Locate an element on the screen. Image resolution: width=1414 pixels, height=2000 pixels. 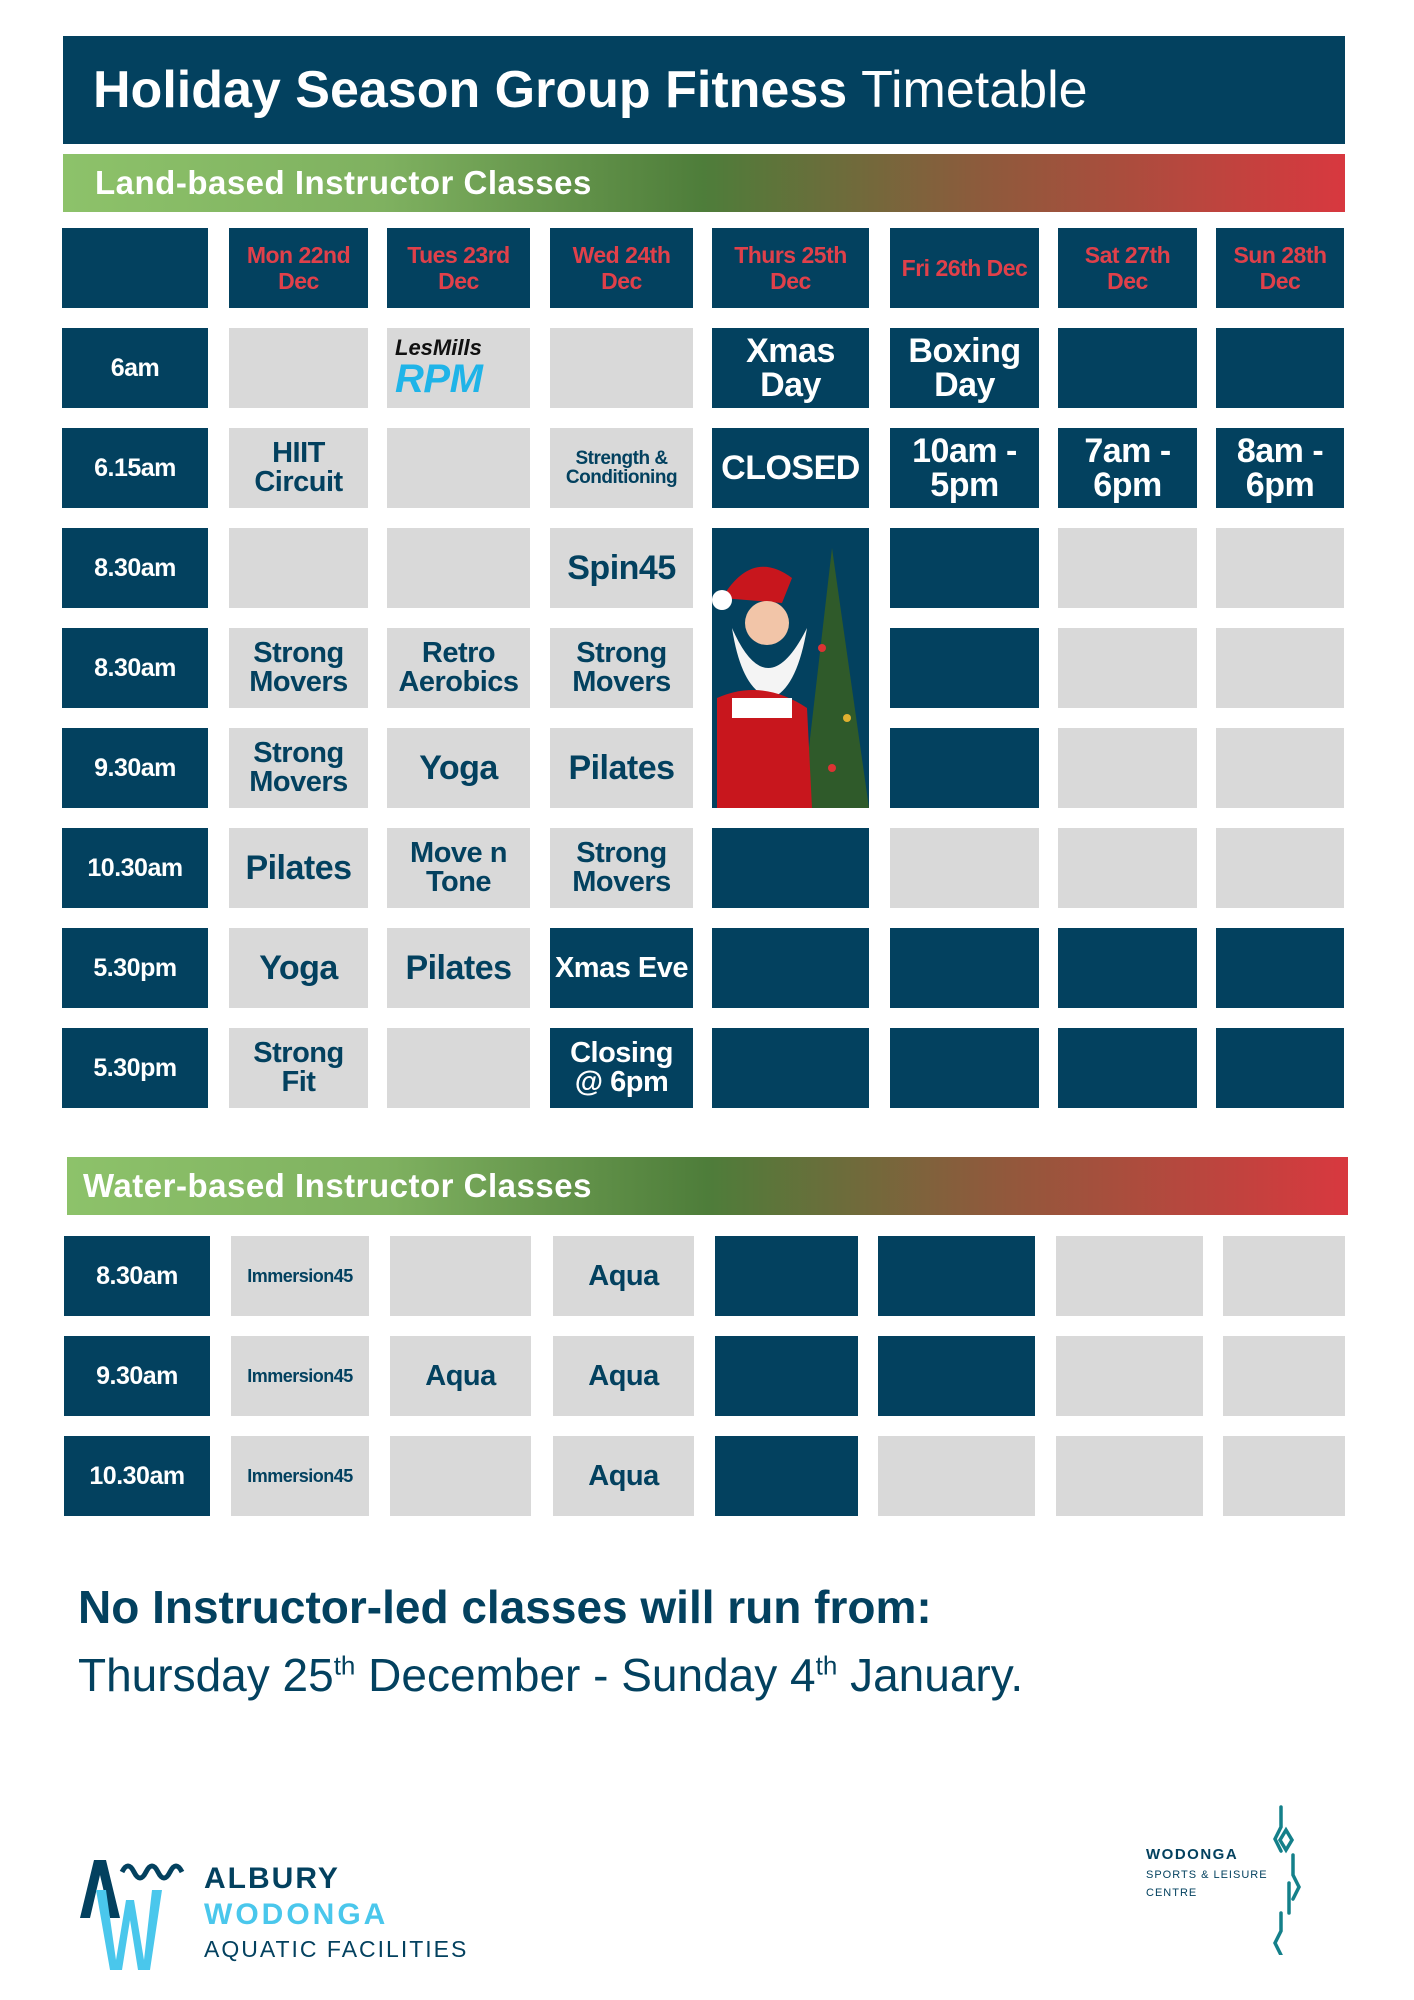
page-title: Holiday Season Group Fitness Timetable is located at coordinates (704, 90).